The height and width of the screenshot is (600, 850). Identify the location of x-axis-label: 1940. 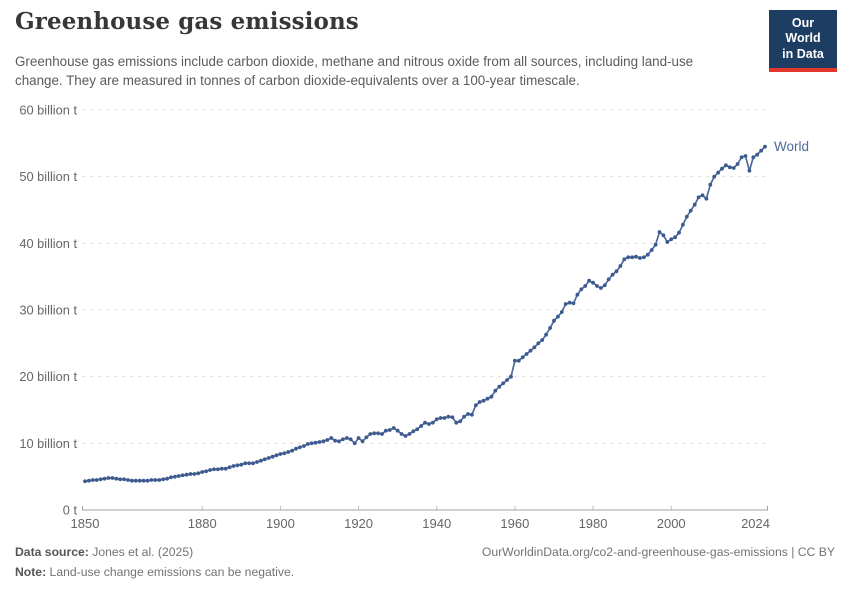
(436, 523).